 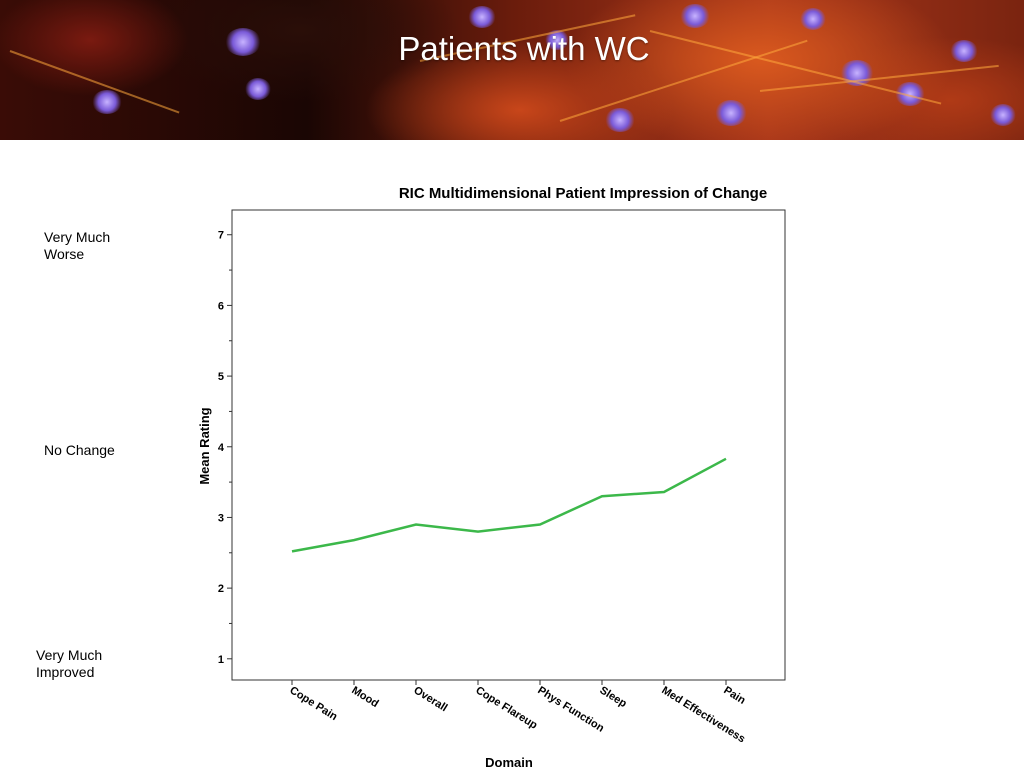 I want to click on y-tick-label: 7, so click(x=221, y=236).